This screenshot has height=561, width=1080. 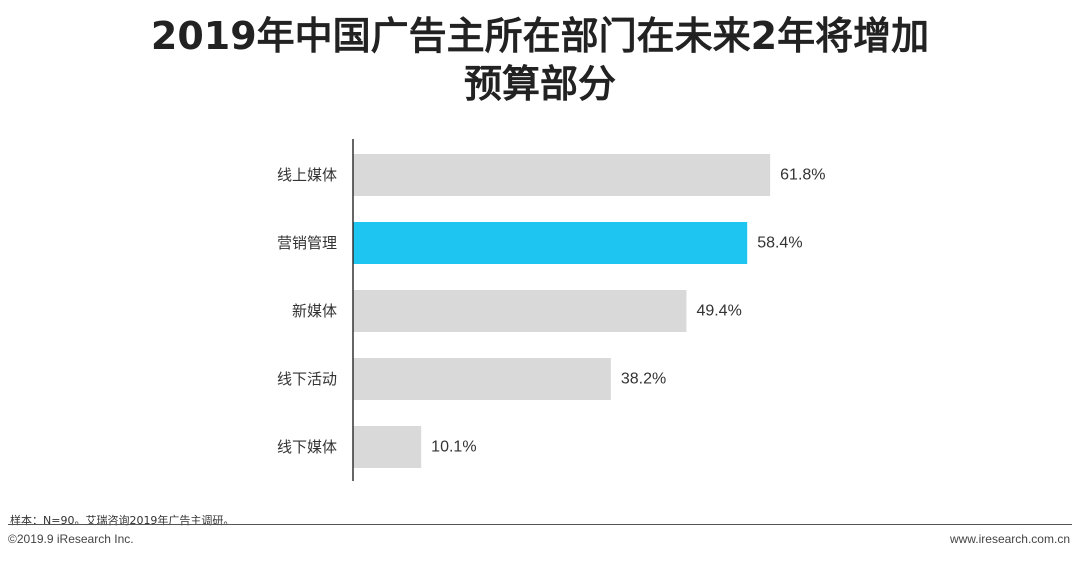 What do you see at coordinates (122, 520) in the screenshot?
I see `sample-note: 样本：N=90。艾瑞咨询2019年广告主调研。` at bounding box center [122, 520].